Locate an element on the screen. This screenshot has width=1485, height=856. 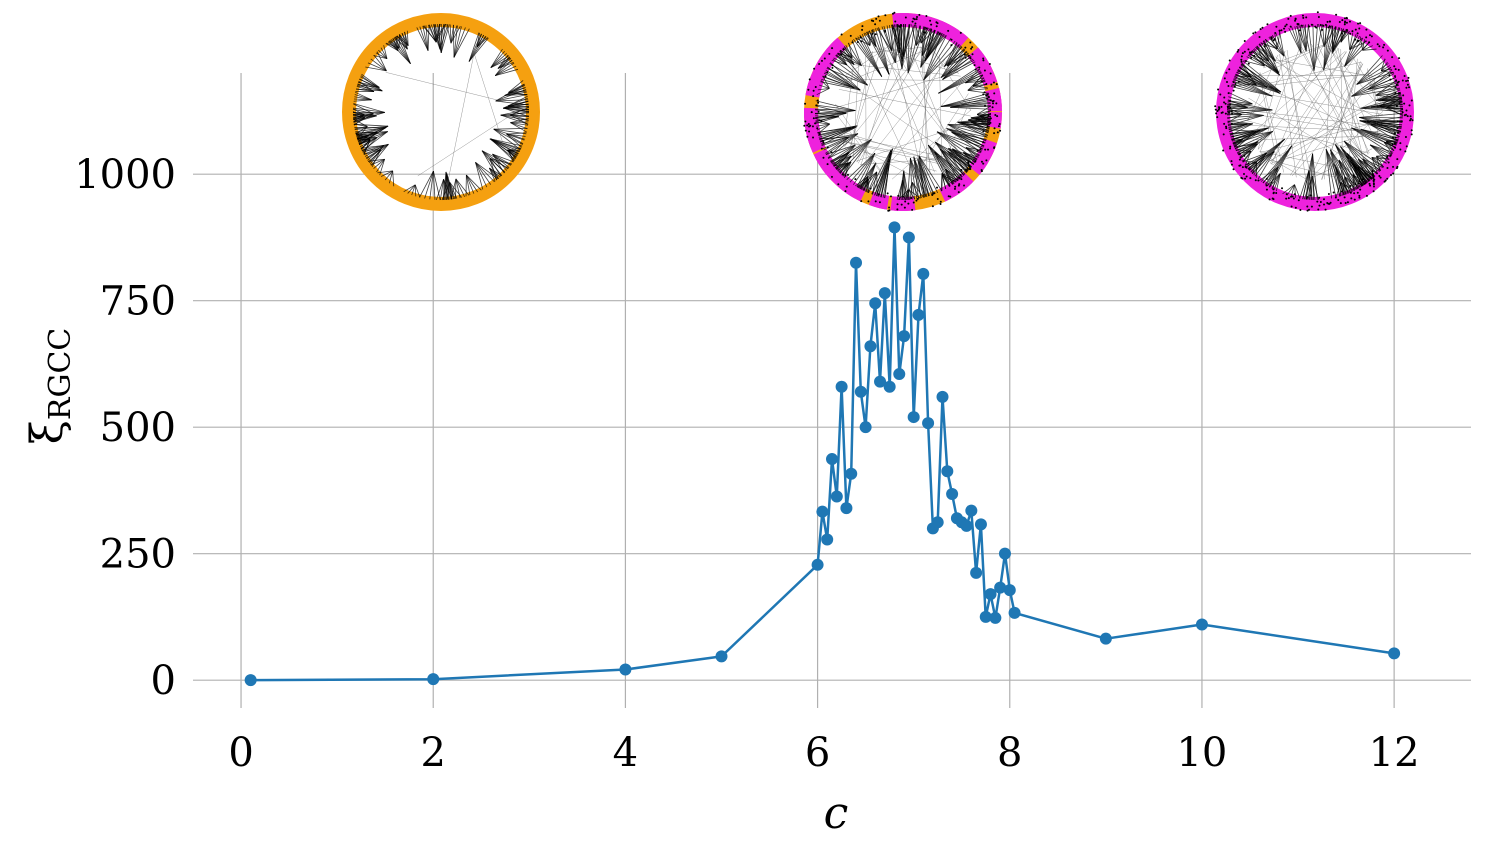
y-tick-label: 0 is located at coordinates (163, 681).